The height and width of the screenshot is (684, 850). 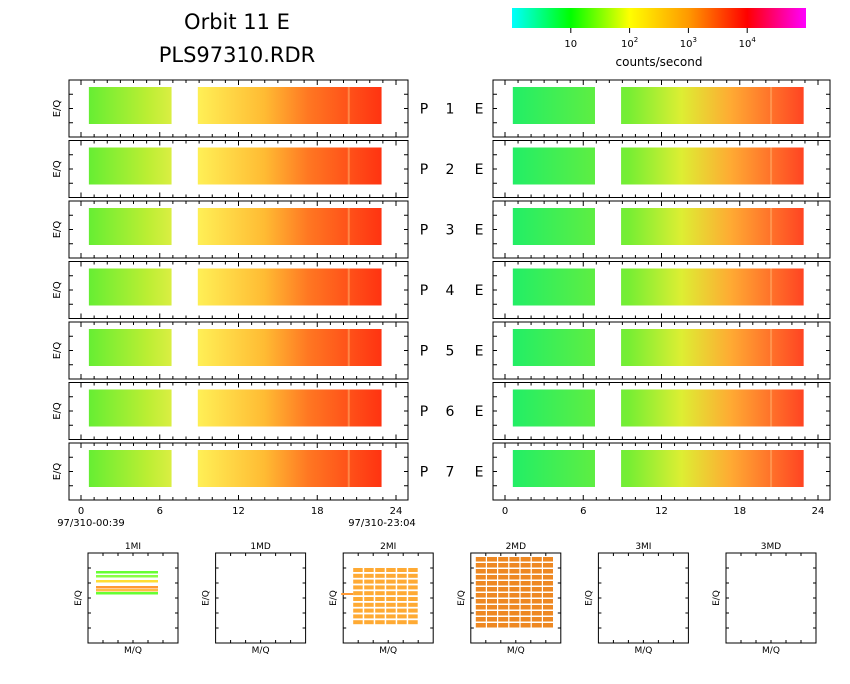 What do you see at coordinates (450, 170) in the screenshot?
I see `row-label-num: 2` at bounding box center [450, 170].